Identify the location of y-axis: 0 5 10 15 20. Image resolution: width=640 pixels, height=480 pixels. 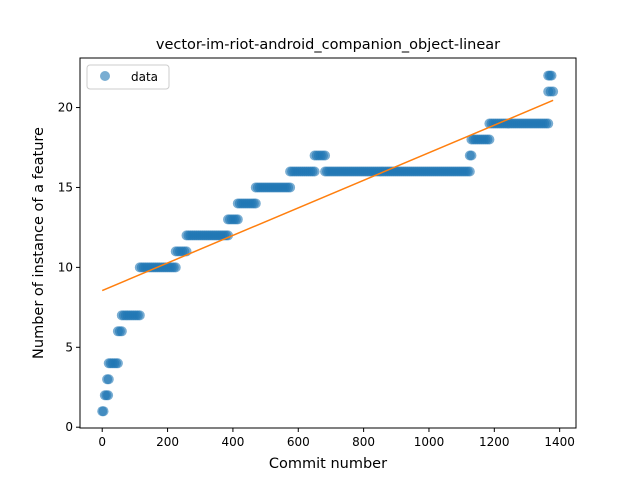
(69, 267).